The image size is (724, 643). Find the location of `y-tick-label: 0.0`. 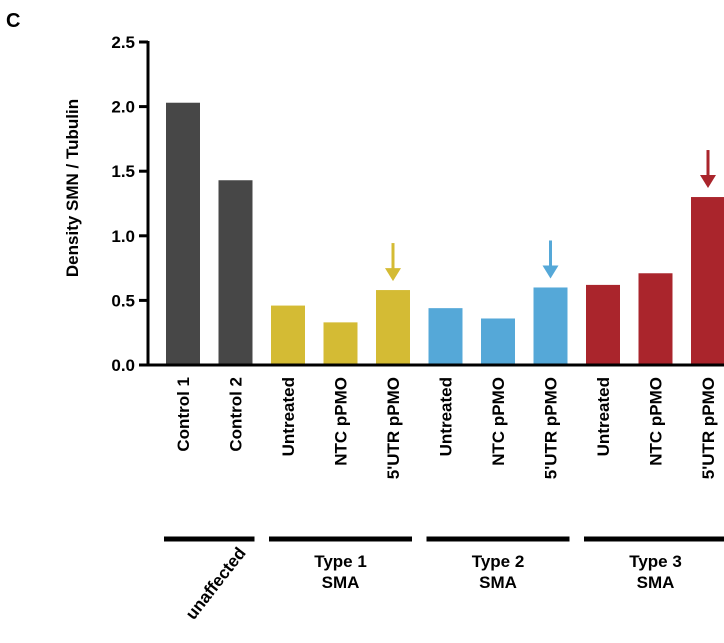

y-tick-label: 0.0 is located at coordinates (123, 365).